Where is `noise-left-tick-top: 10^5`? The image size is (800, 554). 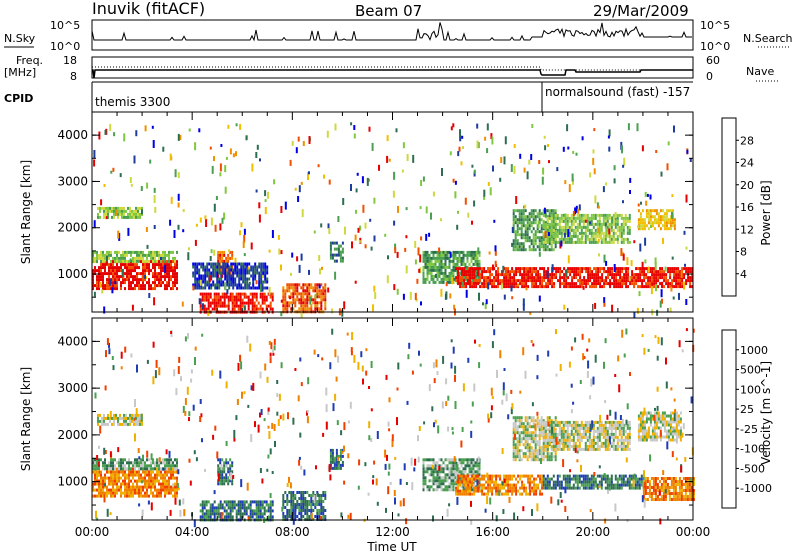 noise-left-tick-top: 10^5 is located at coordinates (65, 25).